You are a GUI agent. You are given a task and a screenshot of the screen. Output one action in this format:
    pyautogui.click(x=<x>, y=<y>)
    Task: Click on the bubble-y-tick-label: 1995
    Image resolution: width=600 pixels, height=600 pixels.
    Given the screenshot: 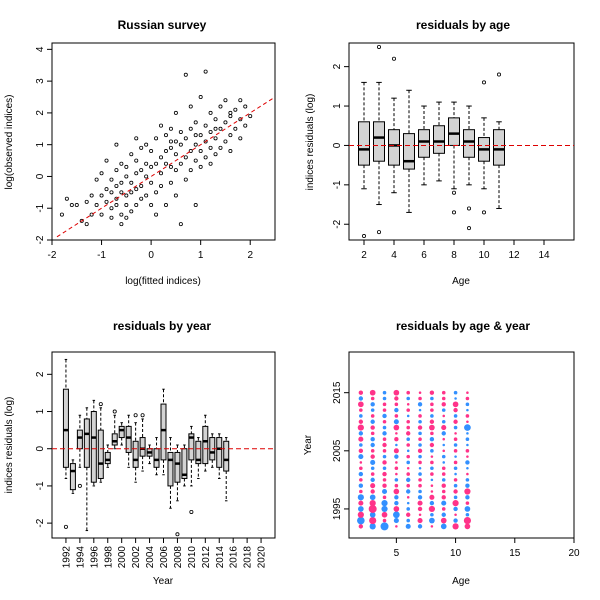 What is the action you would take?
    pyautogui.click(x=337, y=508)
    